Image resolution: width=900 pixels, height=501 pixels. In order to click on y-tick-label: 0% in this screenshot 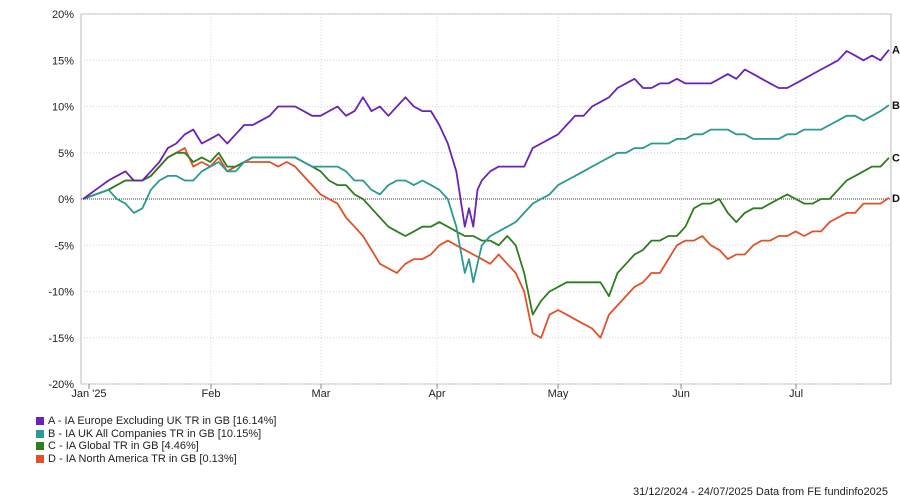, I will do `click(66, 200)`.